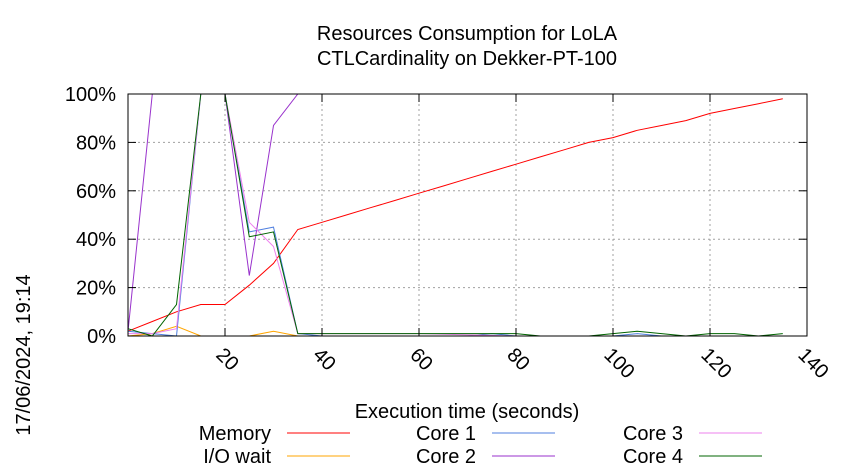 This screenshot has width=850, height=475. What do you see at coordinates (237, 457) in the screenshot?
I see `legend-label-i-o-wait: I/O wait` at bounding box center [237, 457].